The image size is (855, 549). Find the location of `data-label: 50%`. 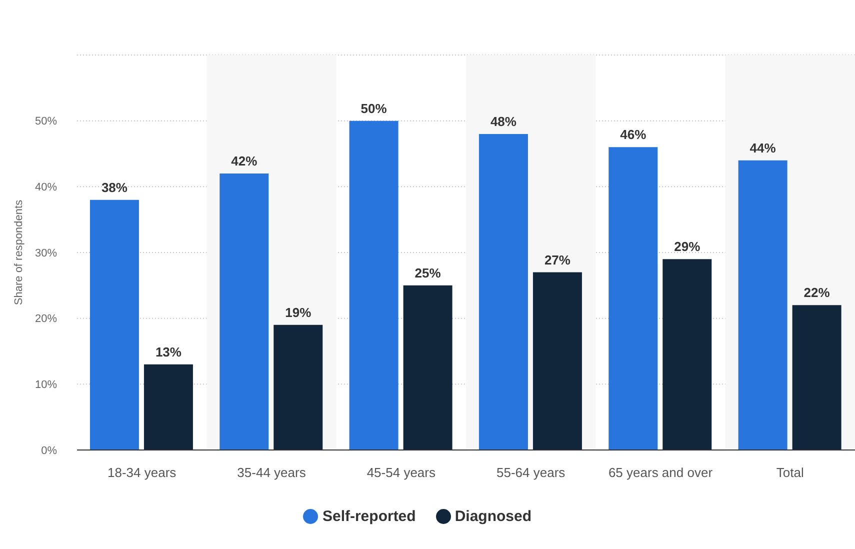

data-label: 50% is located at coordinates (374, 108).